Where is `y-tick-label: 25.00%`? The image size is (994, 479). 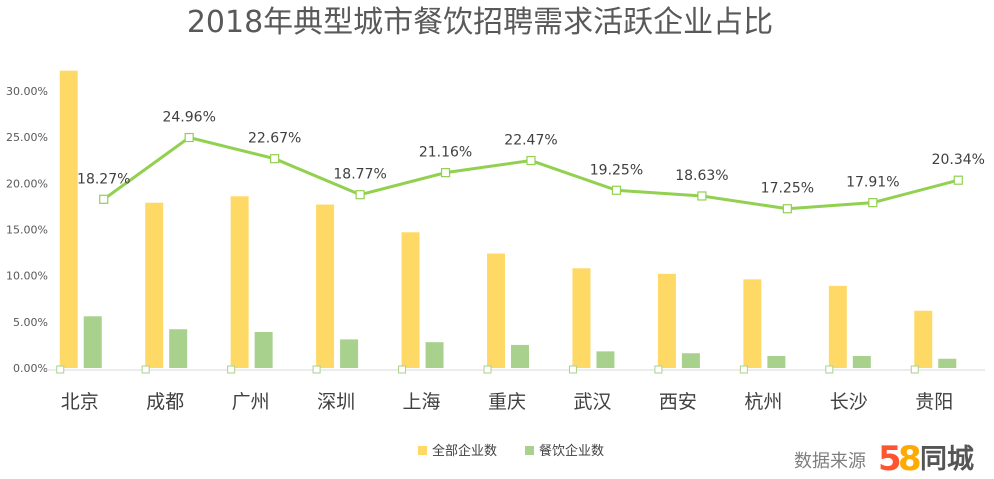
y-tick-label: 25.00% is located at coordinates (27, 137).